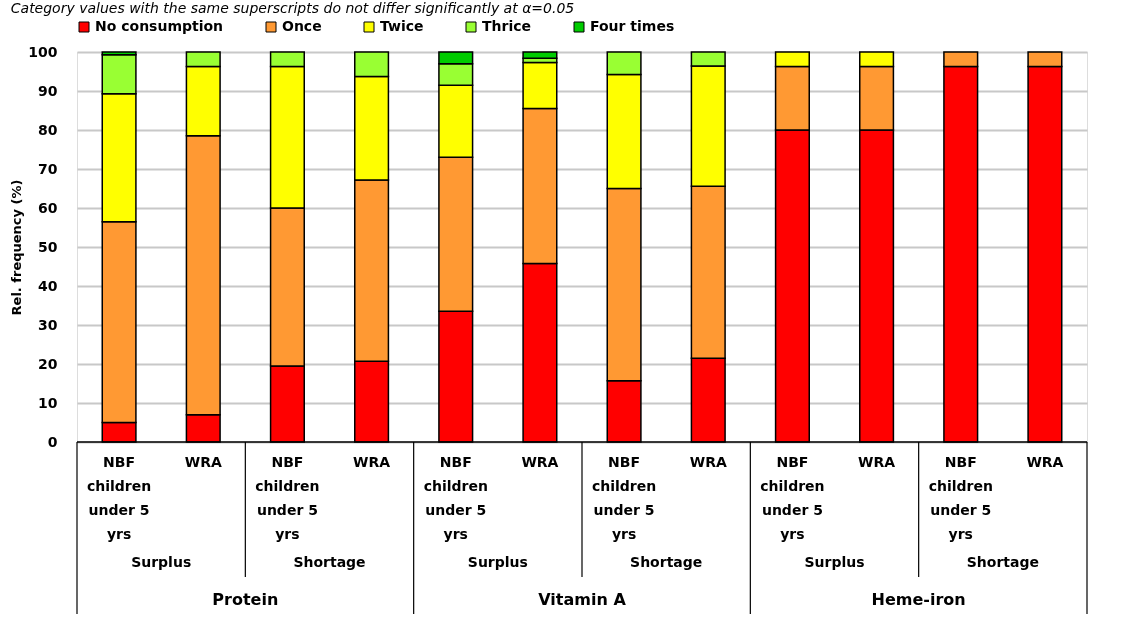 This screenshot has height=618, width=1145. I want to click on y-tick-label: 40, so click(48, 285).